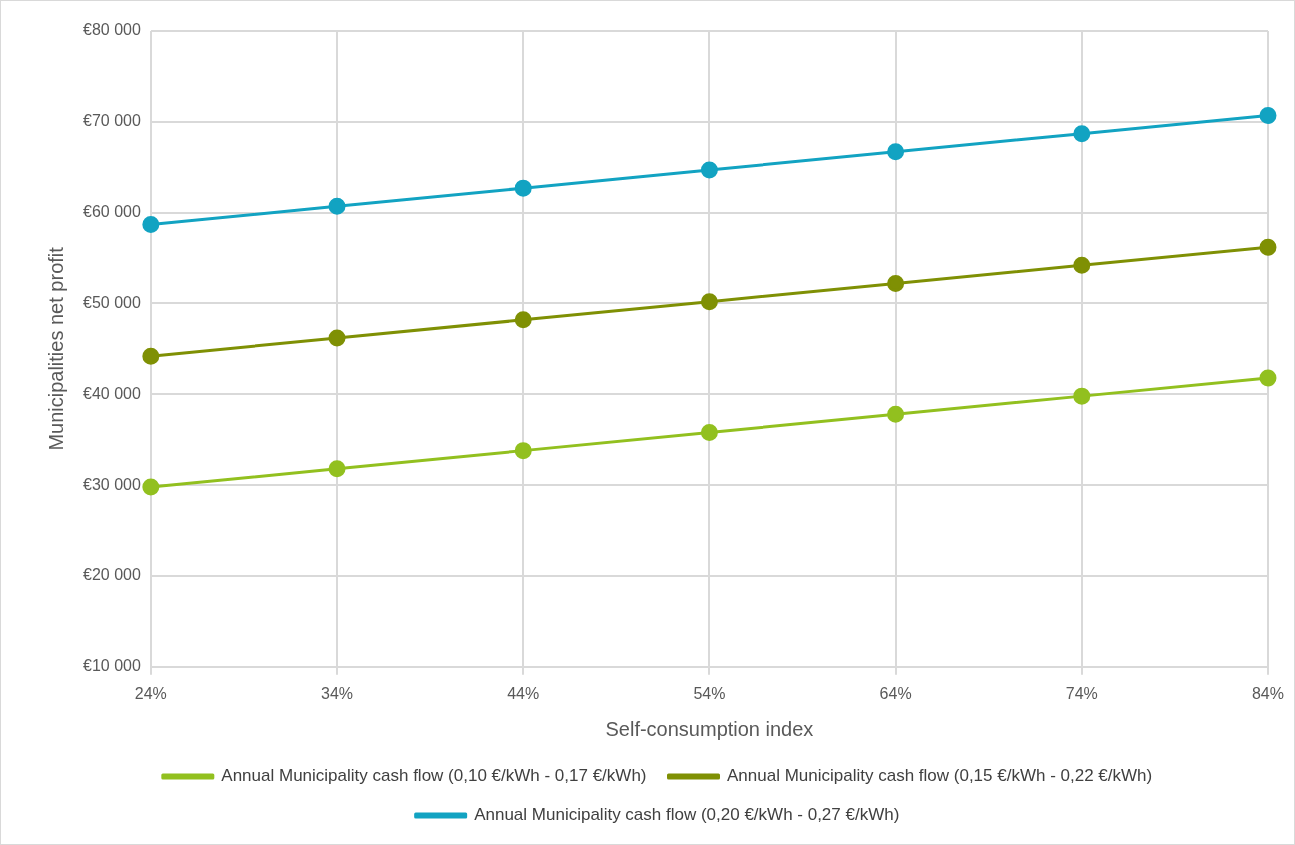 This screenshot has height=845, width=1295. I want to click on legend-label: Annual Municipality cash flow (0,15 €/kWh - 0,22 €/kWh), so click(940, 776).